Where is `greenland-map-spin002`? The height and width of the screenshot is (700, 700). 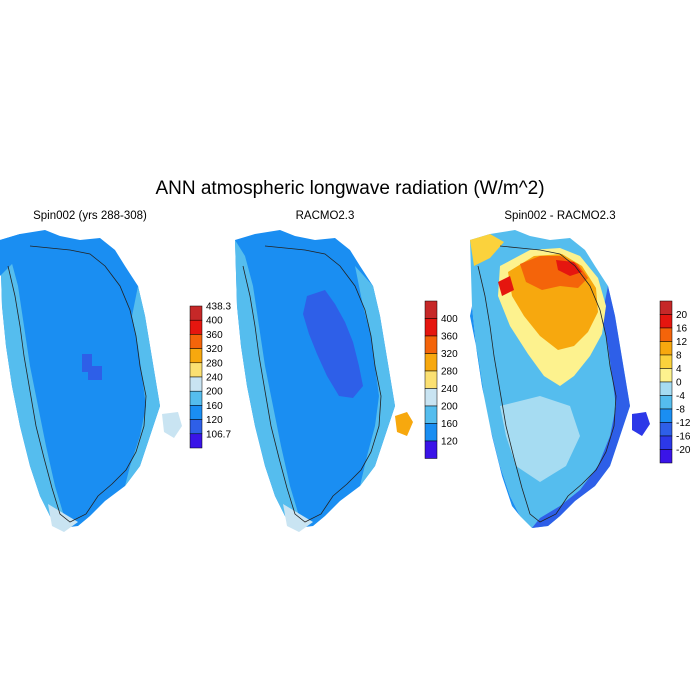
greenland-map-spin002 is located at coordinates (91, 381).